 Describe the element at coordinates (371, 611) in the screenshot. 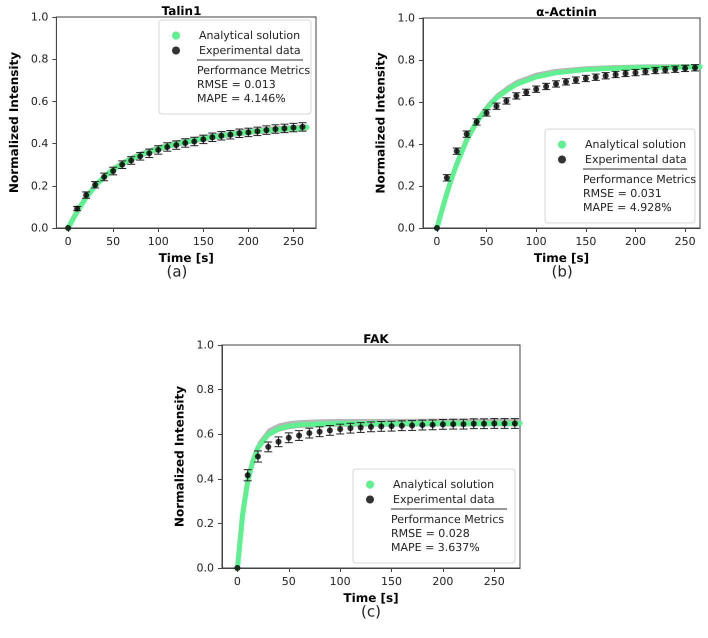

I see `text: (c)` at that location.